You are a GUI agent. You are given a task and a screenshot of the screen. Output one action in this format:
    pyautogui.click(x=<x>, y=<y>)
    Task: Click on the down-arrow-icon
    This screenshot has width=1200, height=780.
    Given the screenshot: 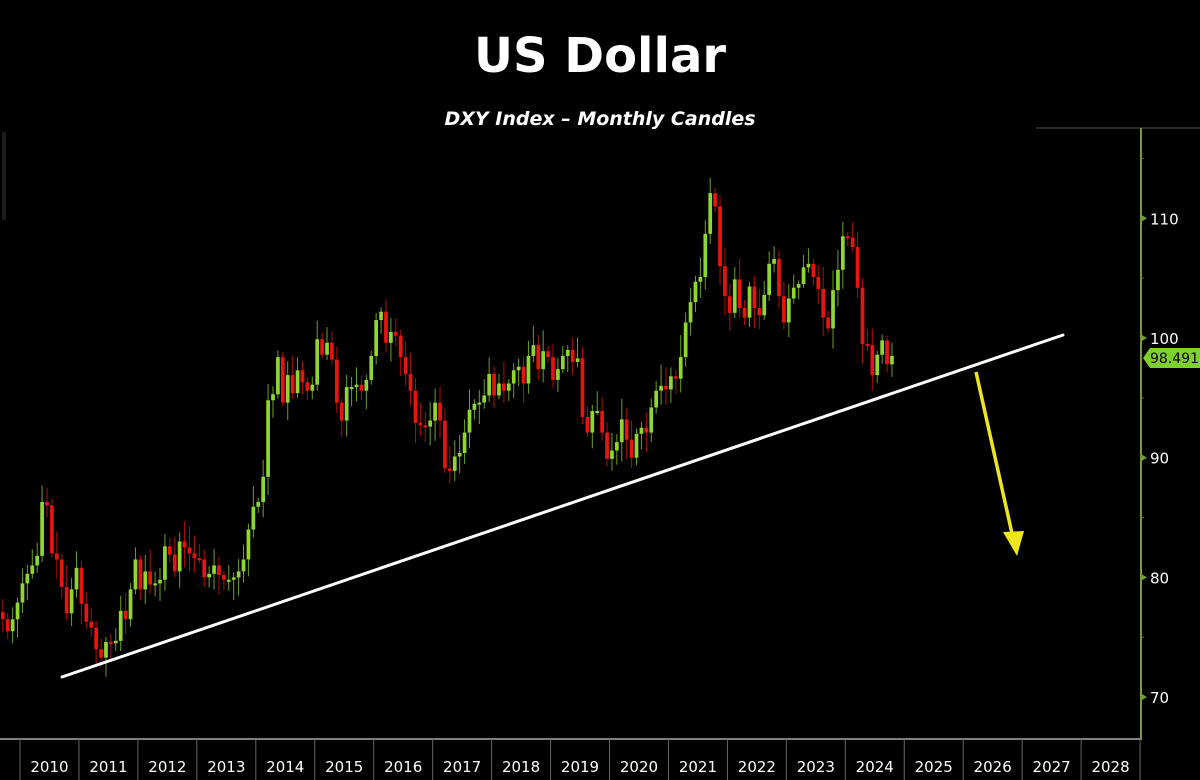 What is the action you would take?
    pyautogui.click(x=999, y=463)
    